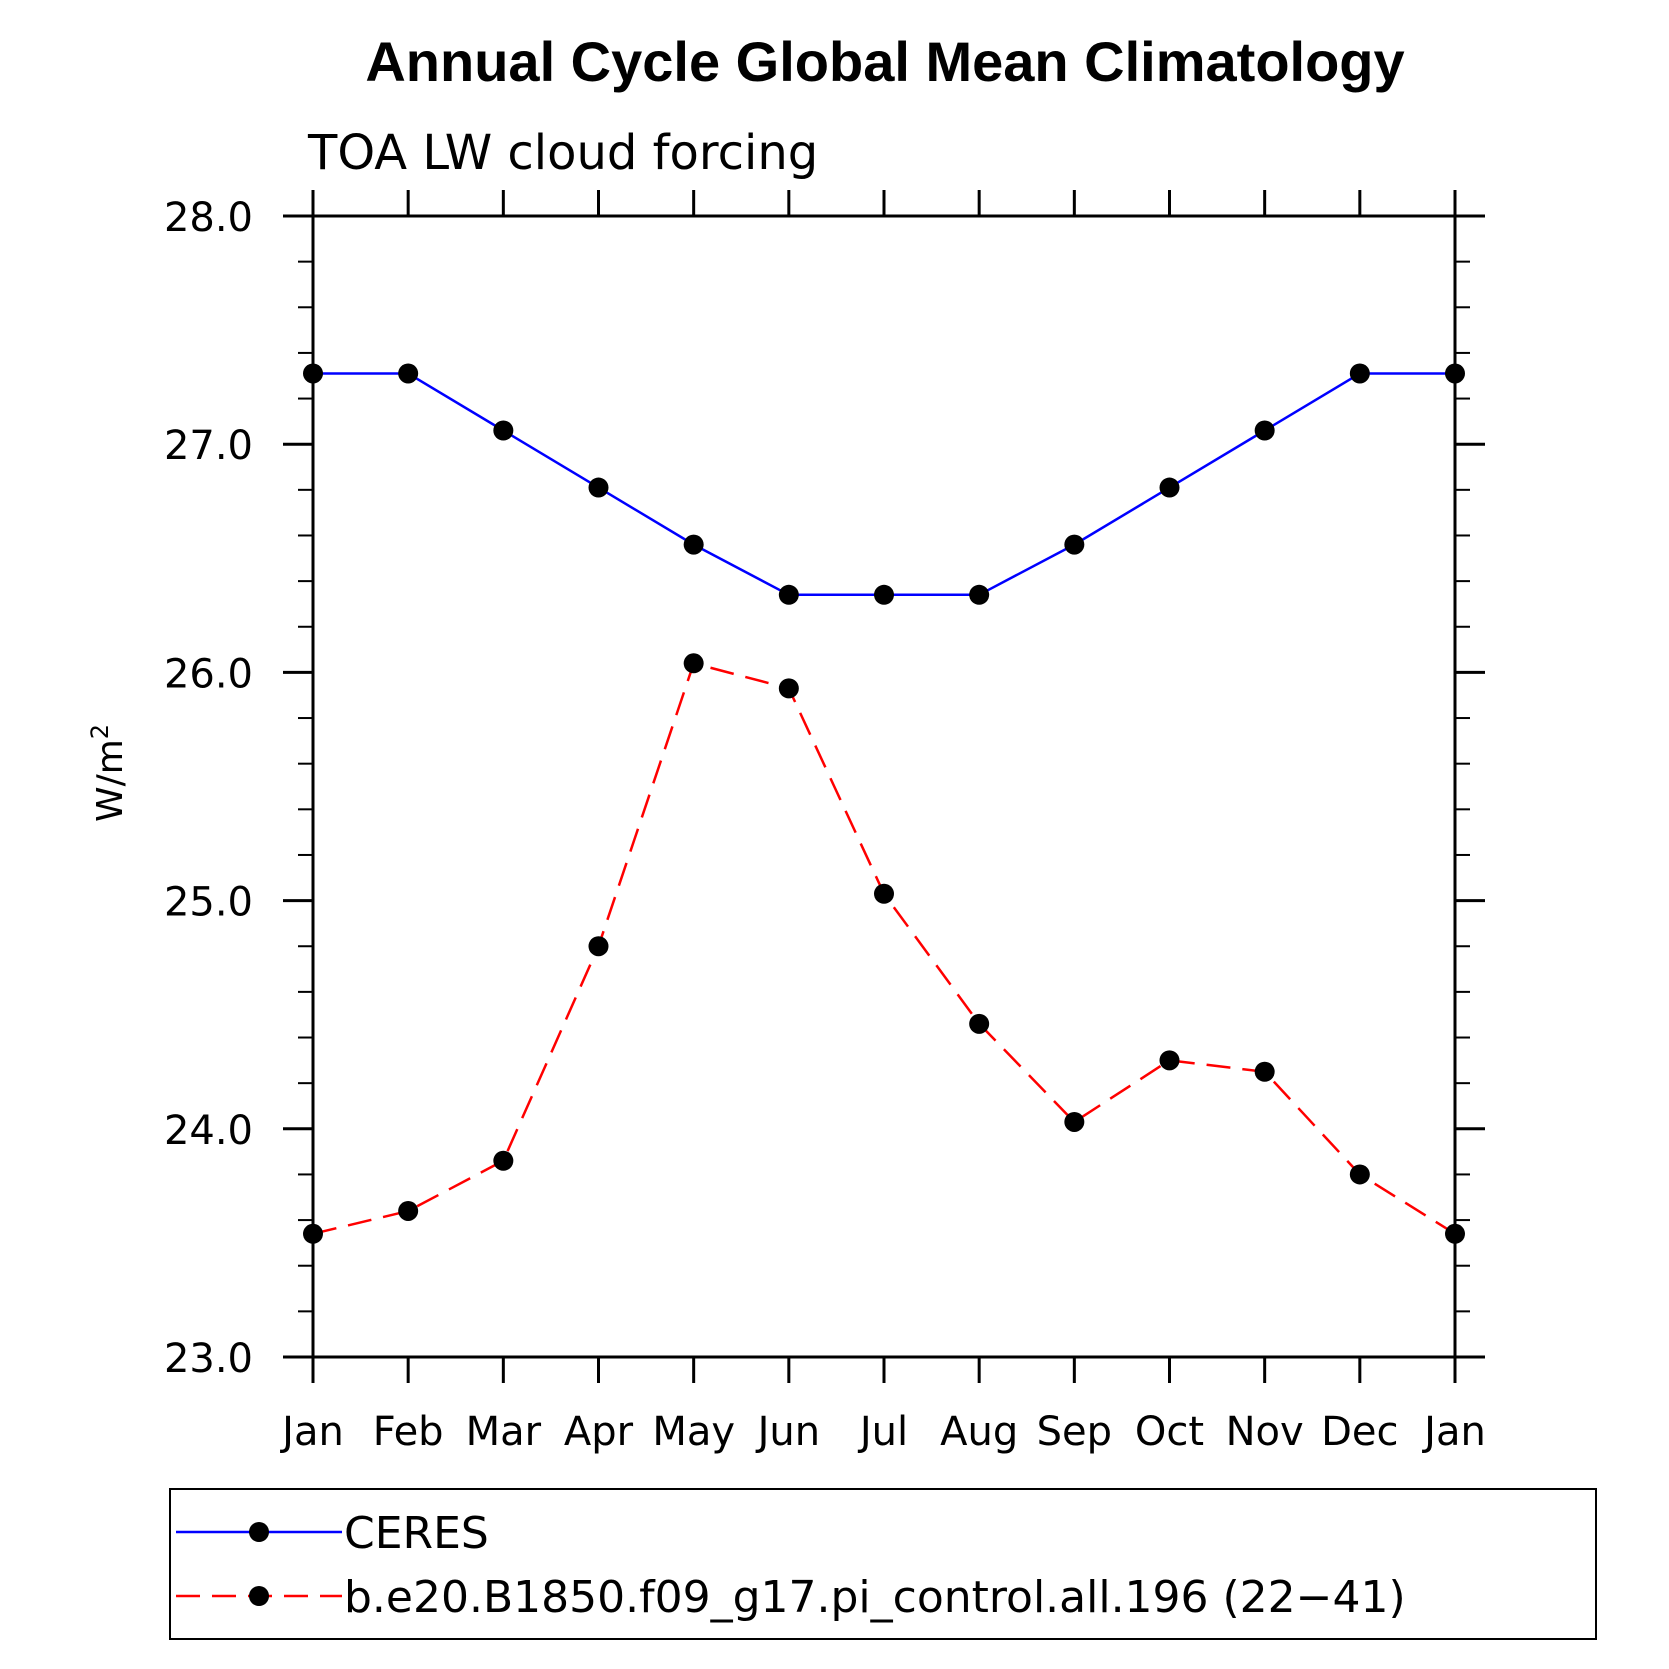 The height and width of the screenshot is (1669, 1669). What do you see at coordinates (208, 674) in the screenshot?
I see `y-tick-label: 26.0` at bounding box center [208, 674].